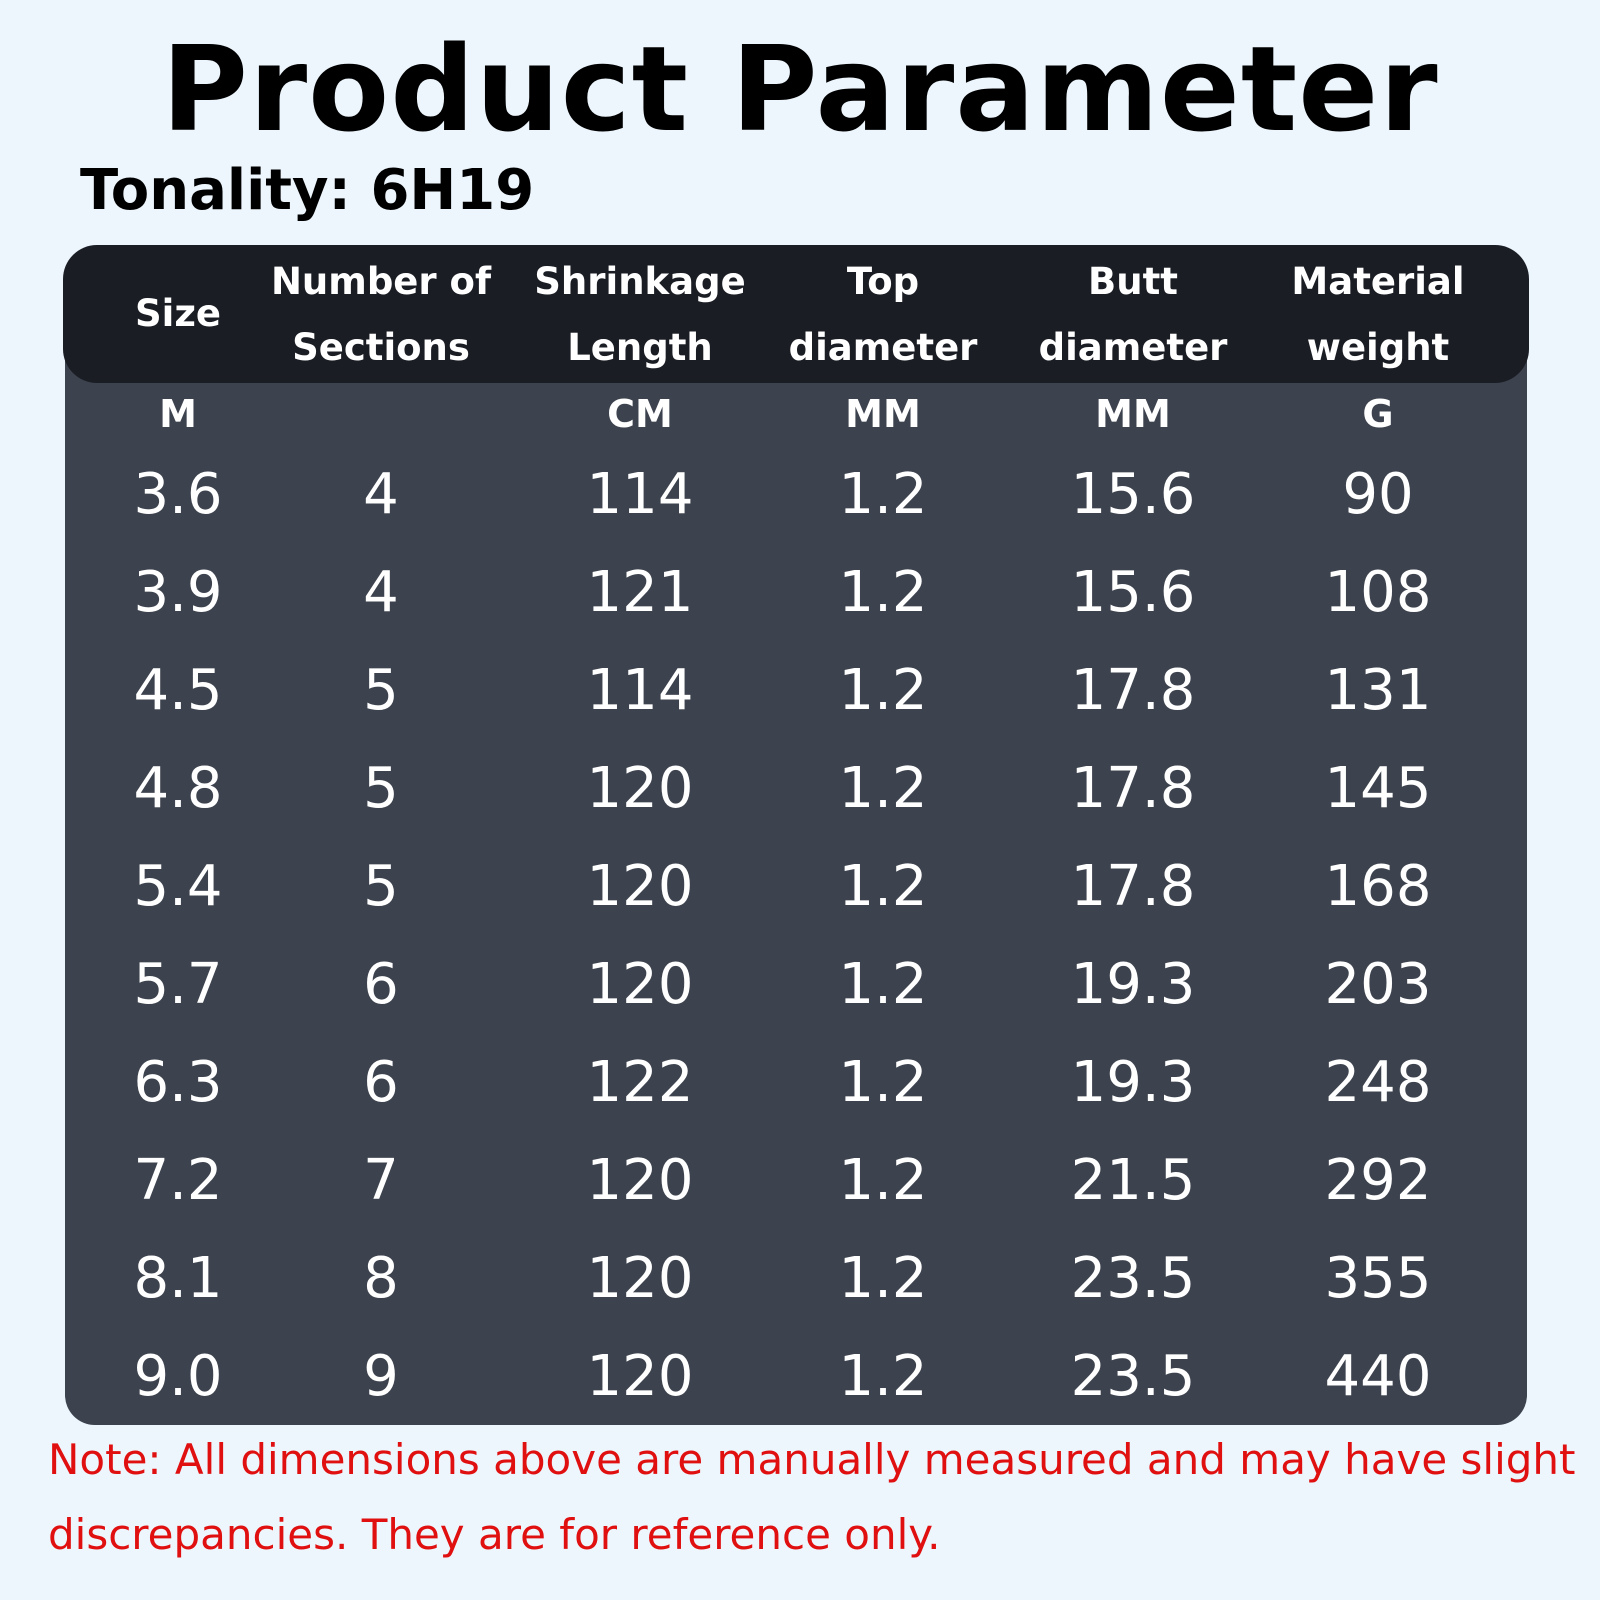 The image size is (1600, 1600). What do you see at coordinates (178, 1180) in the screenshot?
I see `table-cell: 7.2` at bounding box center [178, 1180].